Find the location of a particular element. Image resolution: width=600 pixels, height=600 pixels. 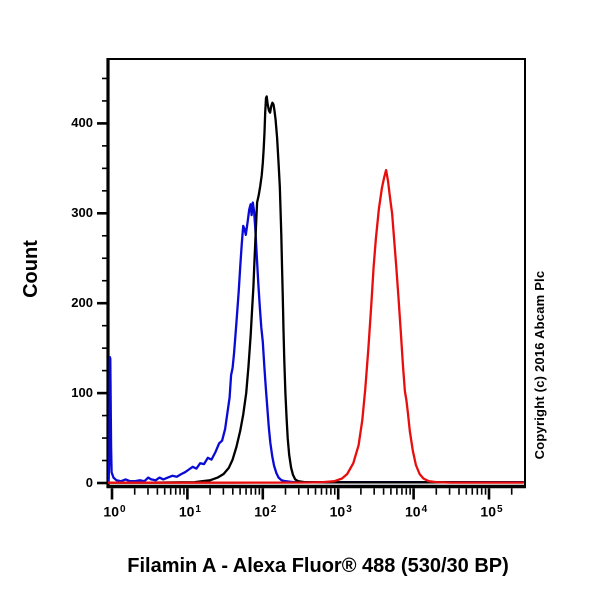

y-tick-label-400: 400 is located at coordinates (82, 123).